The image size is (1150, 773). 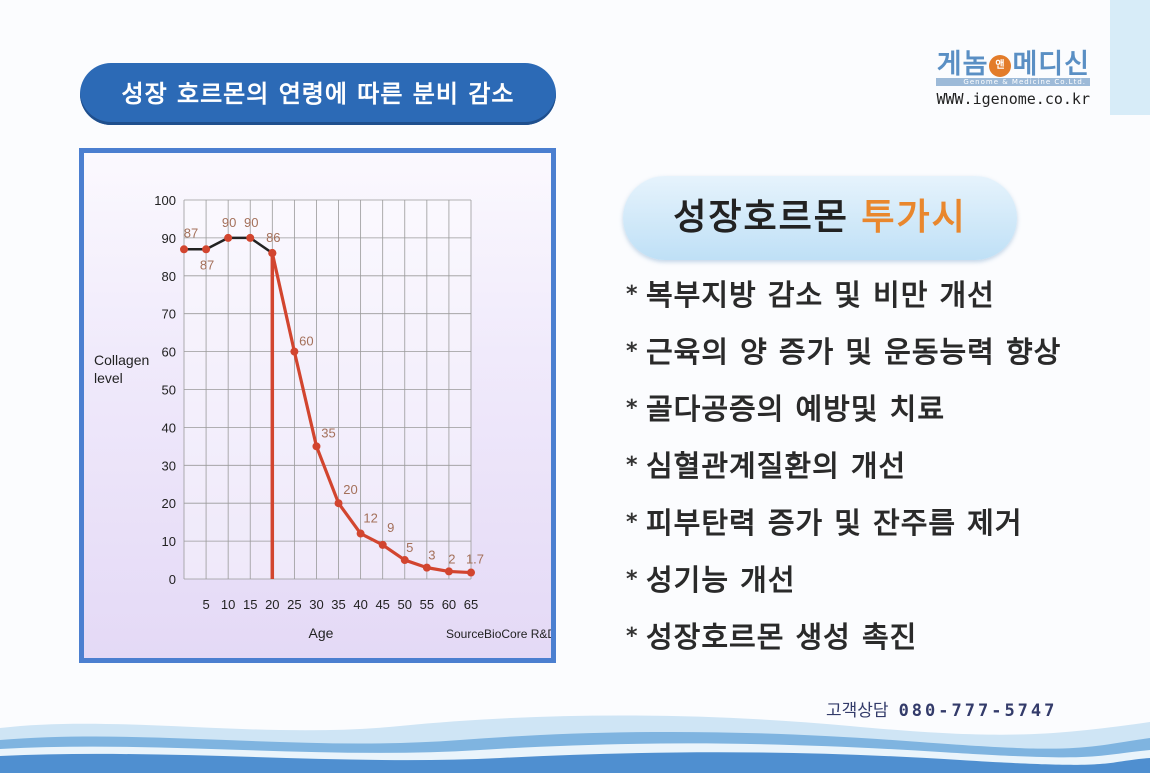 What do you see at coordinates (306, 341) in the screenshot?
I see `data-label: 60` at bounding box center [306, 341].